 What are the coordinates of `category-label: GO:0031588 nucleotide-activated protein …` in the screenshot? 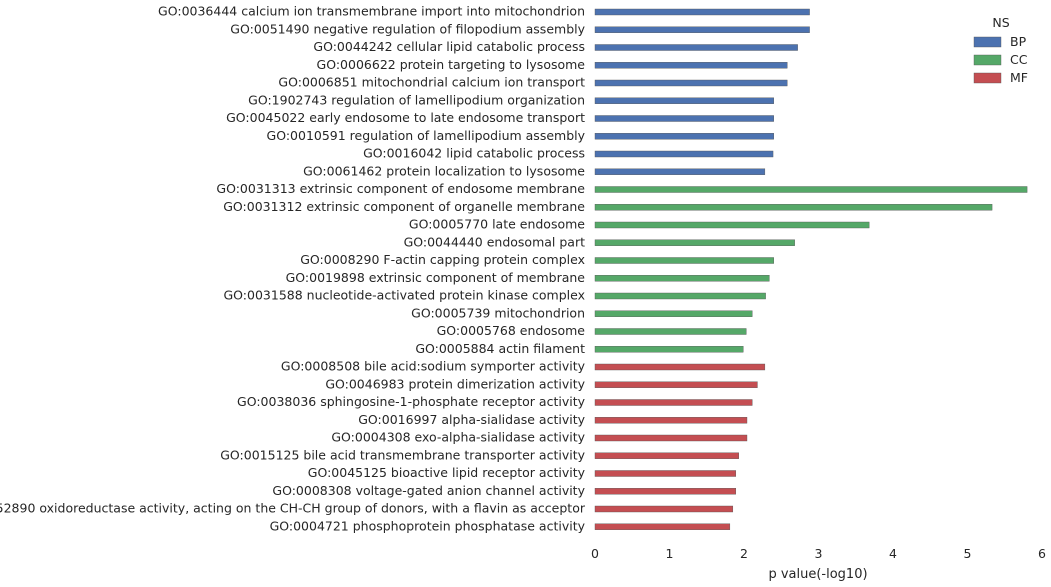 It's located at (404, 295).